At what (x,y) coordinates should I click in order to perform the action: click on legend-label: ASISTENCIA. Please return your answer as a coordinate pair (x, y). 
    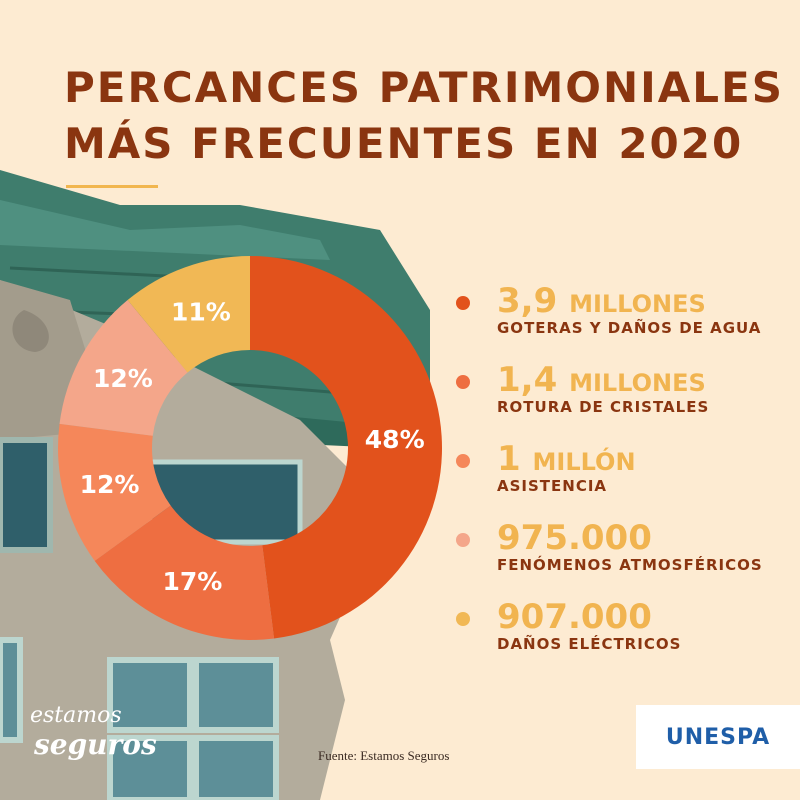
    Looking at the image, I should click on (552, 486).